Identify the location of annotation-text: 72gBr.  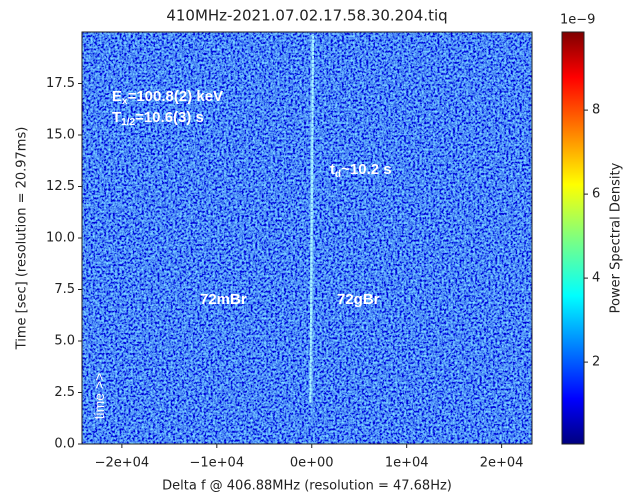
(358, 299).